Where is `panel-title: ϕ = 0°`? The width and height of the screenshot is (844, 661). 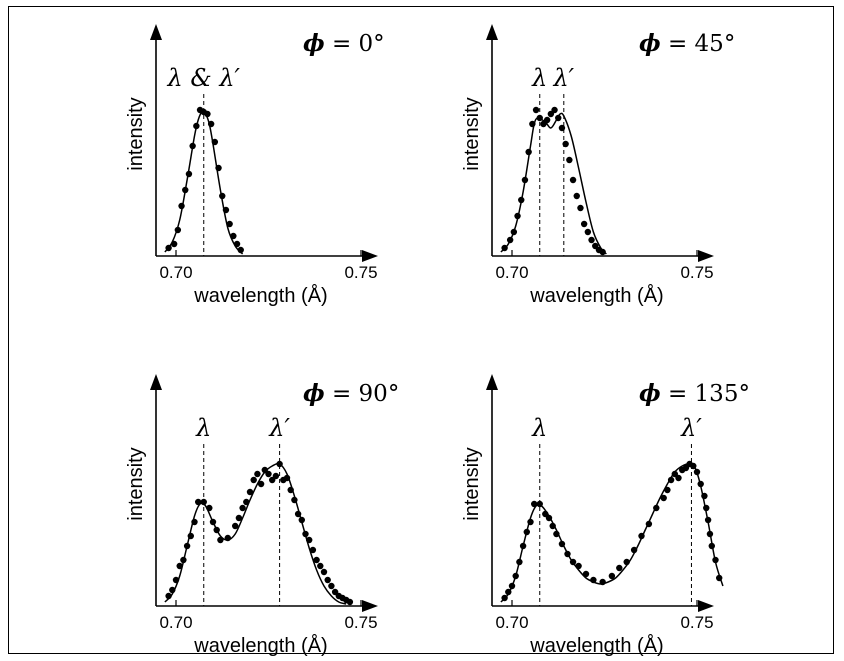 panel-title: ϕ = 0° is located at coordinates (344, 43).